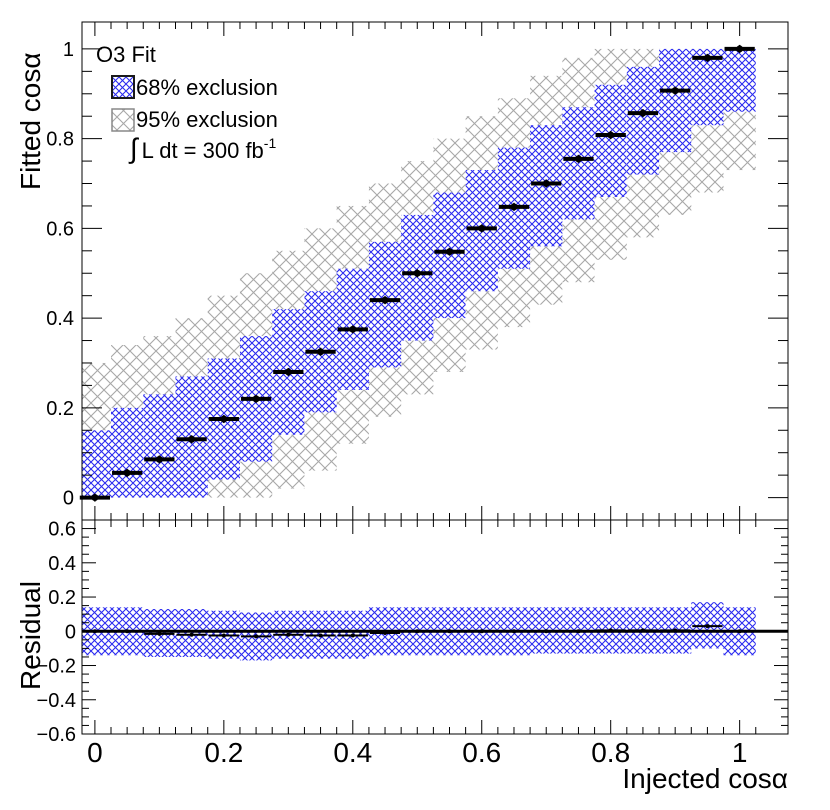 This screenshot has height=810, width=830. What do you see at coordinates (270, 143) in the screenshot?
I see `legend-lumi-sup: -1` at bounding box center [270, 143].